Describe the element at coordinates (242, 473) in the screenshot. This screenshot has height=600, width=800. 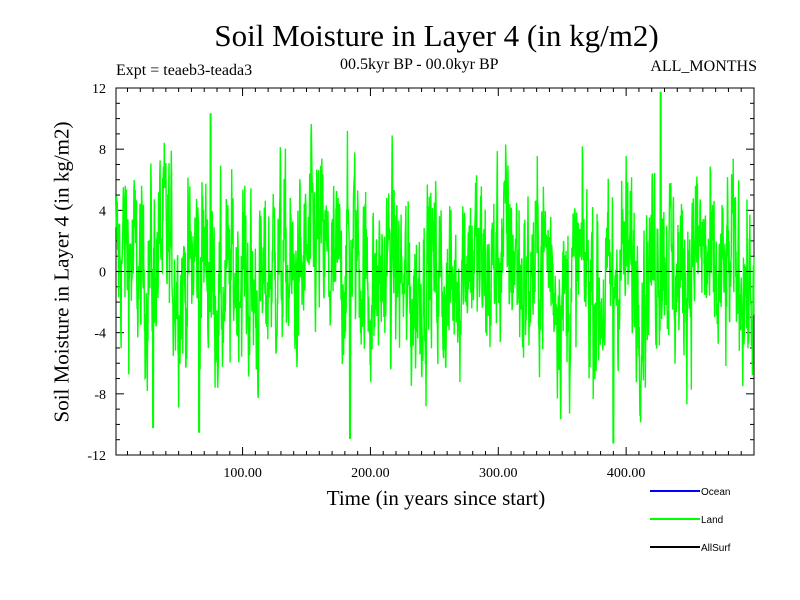
I see `x-tick-label: 100.00` at that location.